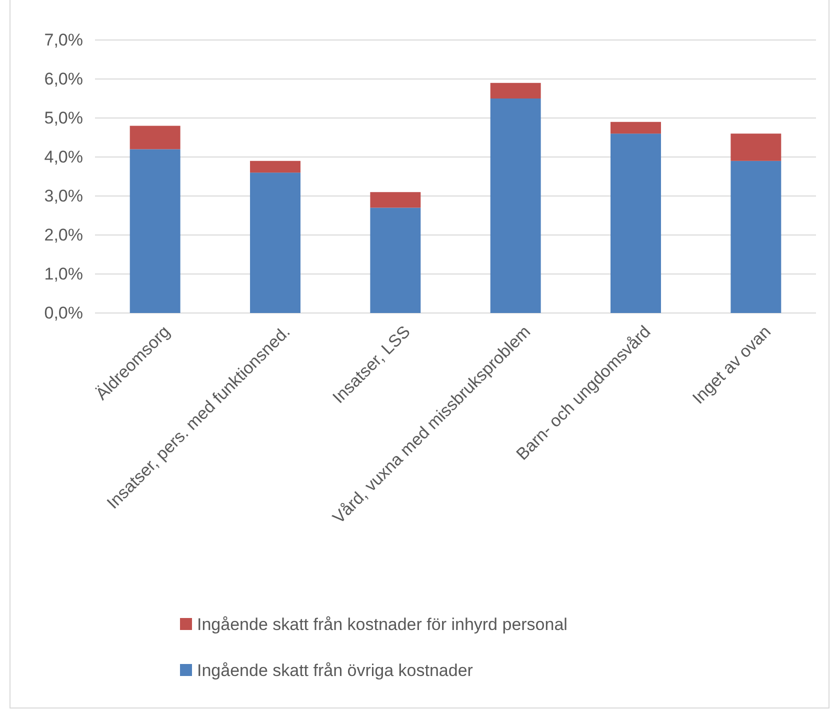 The image size is (831, 710). I want to click on y-tick-label: 4,0%, so click(63, 156).